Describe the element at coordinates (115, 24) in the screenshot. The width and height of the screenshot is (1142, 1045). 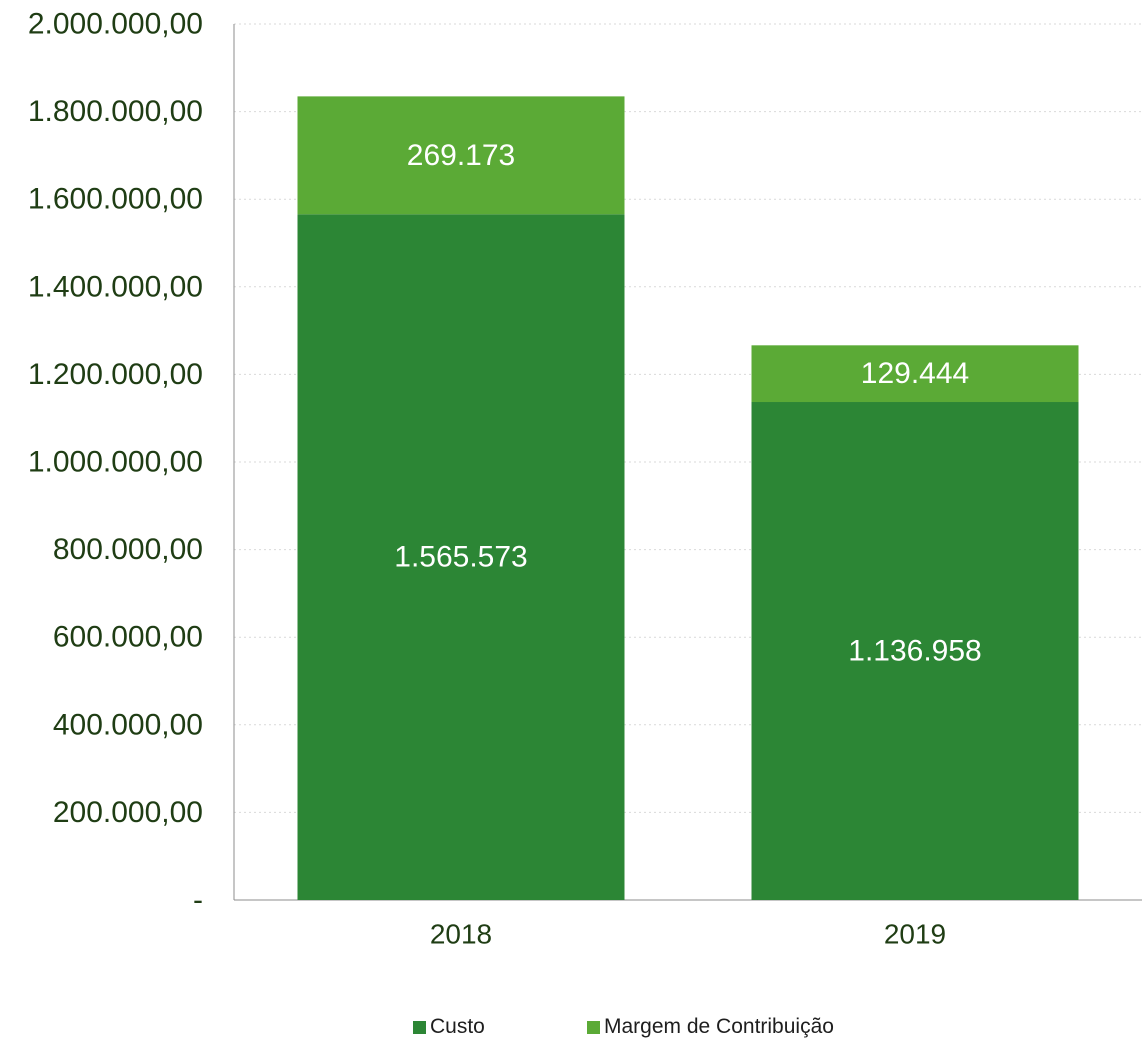
I see `y-tick-label: 2.000.000,00` at that location.